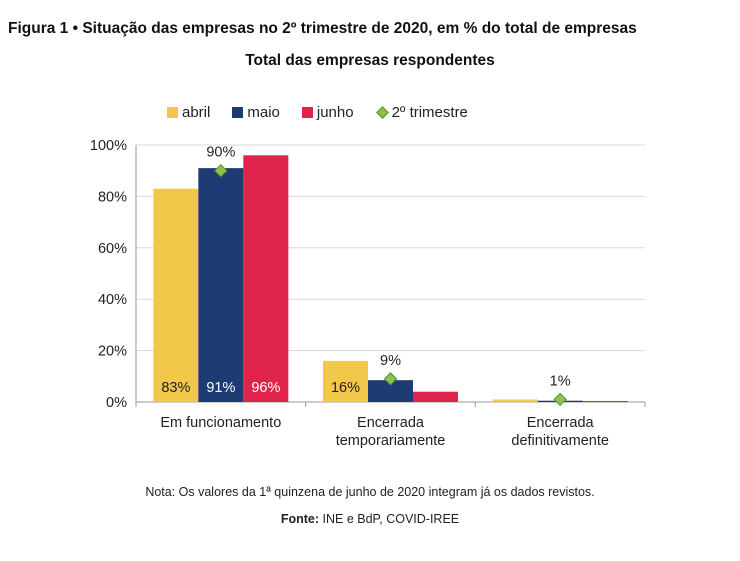 The height and width of the screenshot is (561, 740). I want to click on trimestre-label: 90%, so click(220, 153).